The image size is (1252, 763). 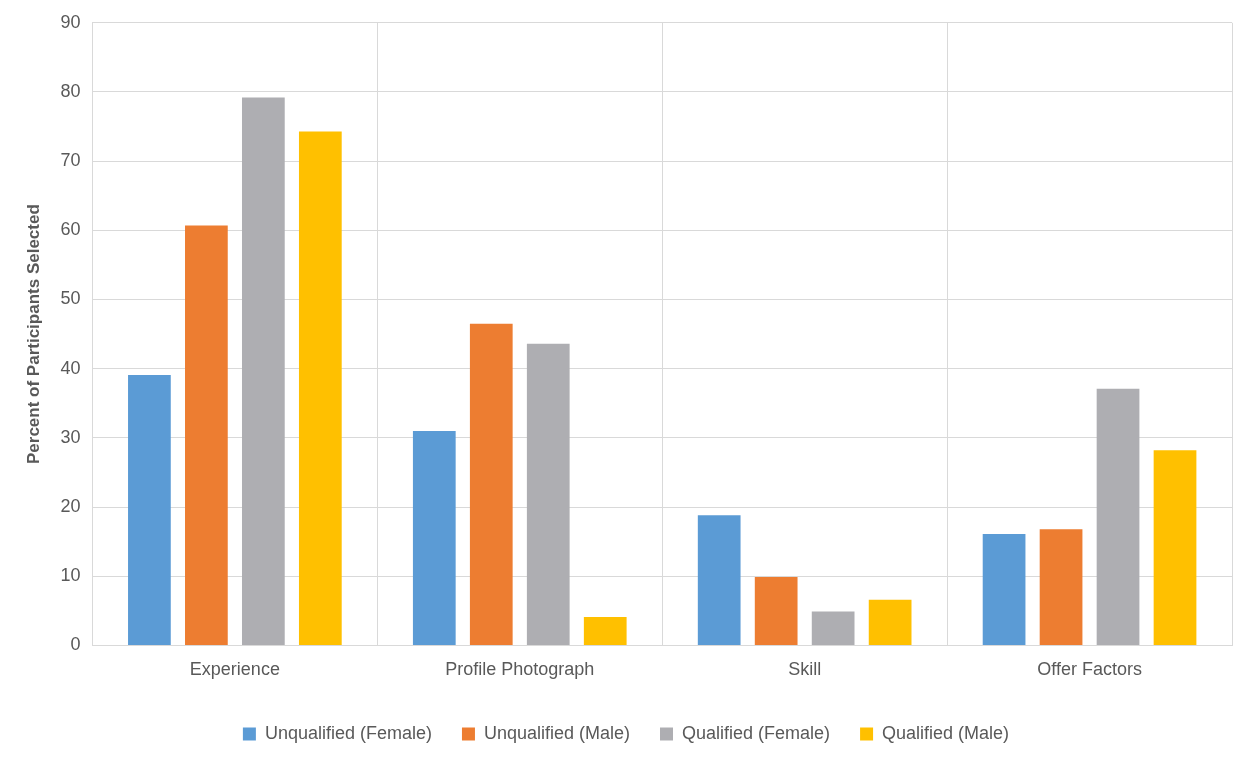 What do you see at coordinates (348, 732) in the screenshot?
I see `legend-label: Unqualified (Female)` at bounding box center [348, 732].